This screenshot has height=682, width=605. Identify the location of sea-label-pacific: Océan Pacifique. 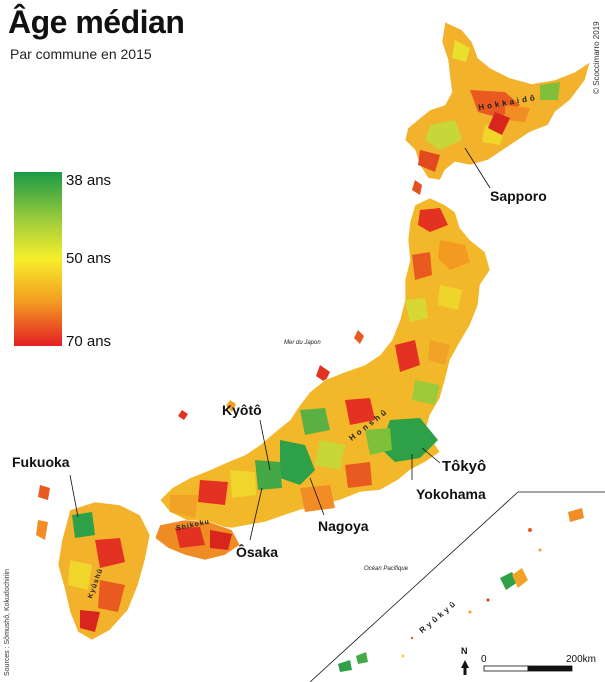
(386, 569).